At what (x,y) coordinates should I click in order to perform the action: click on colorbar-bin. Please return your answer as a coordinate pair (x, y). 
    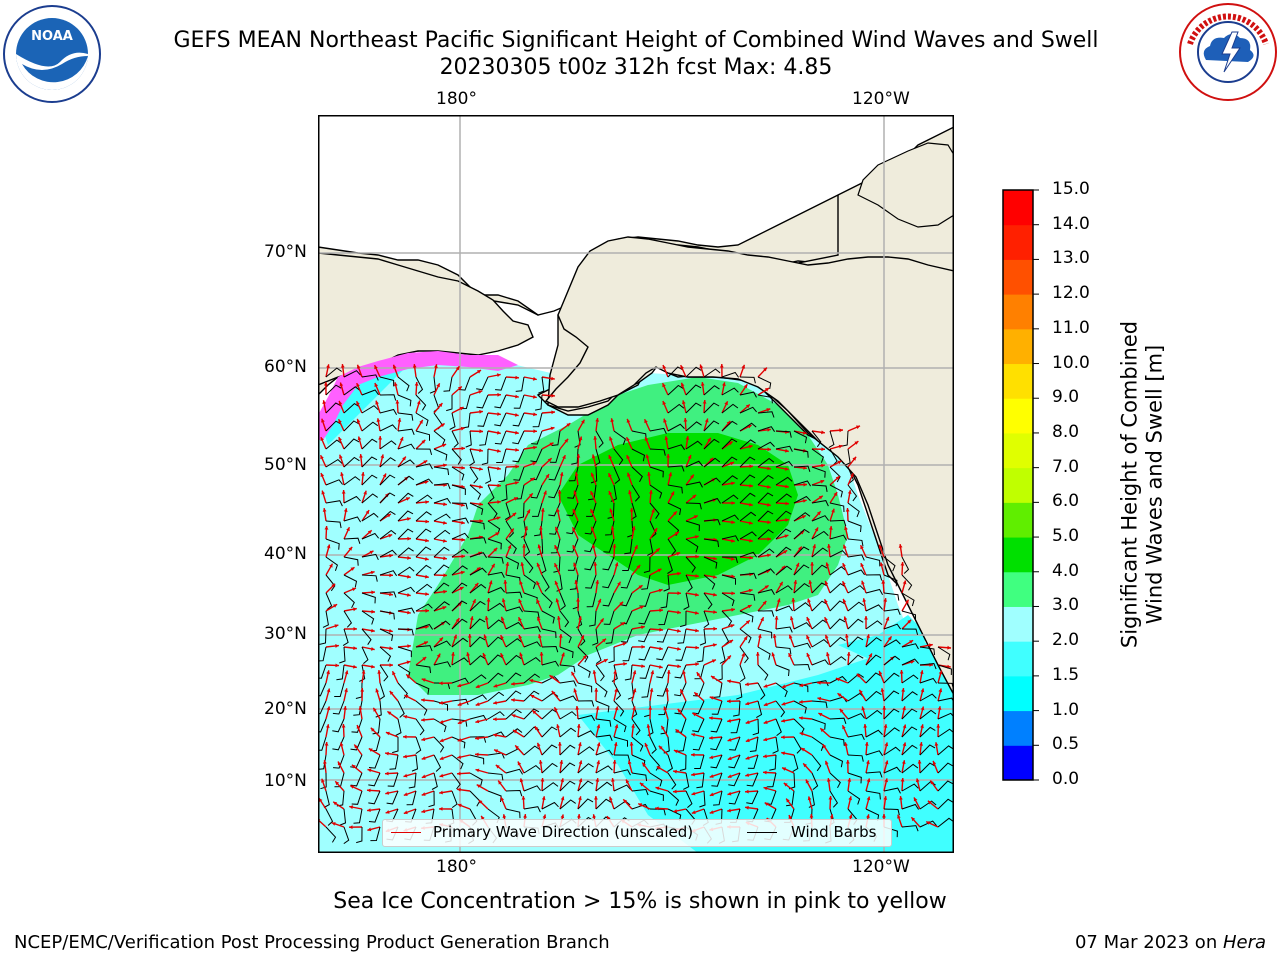
    Looking at the image, I should click on (1018, 520).